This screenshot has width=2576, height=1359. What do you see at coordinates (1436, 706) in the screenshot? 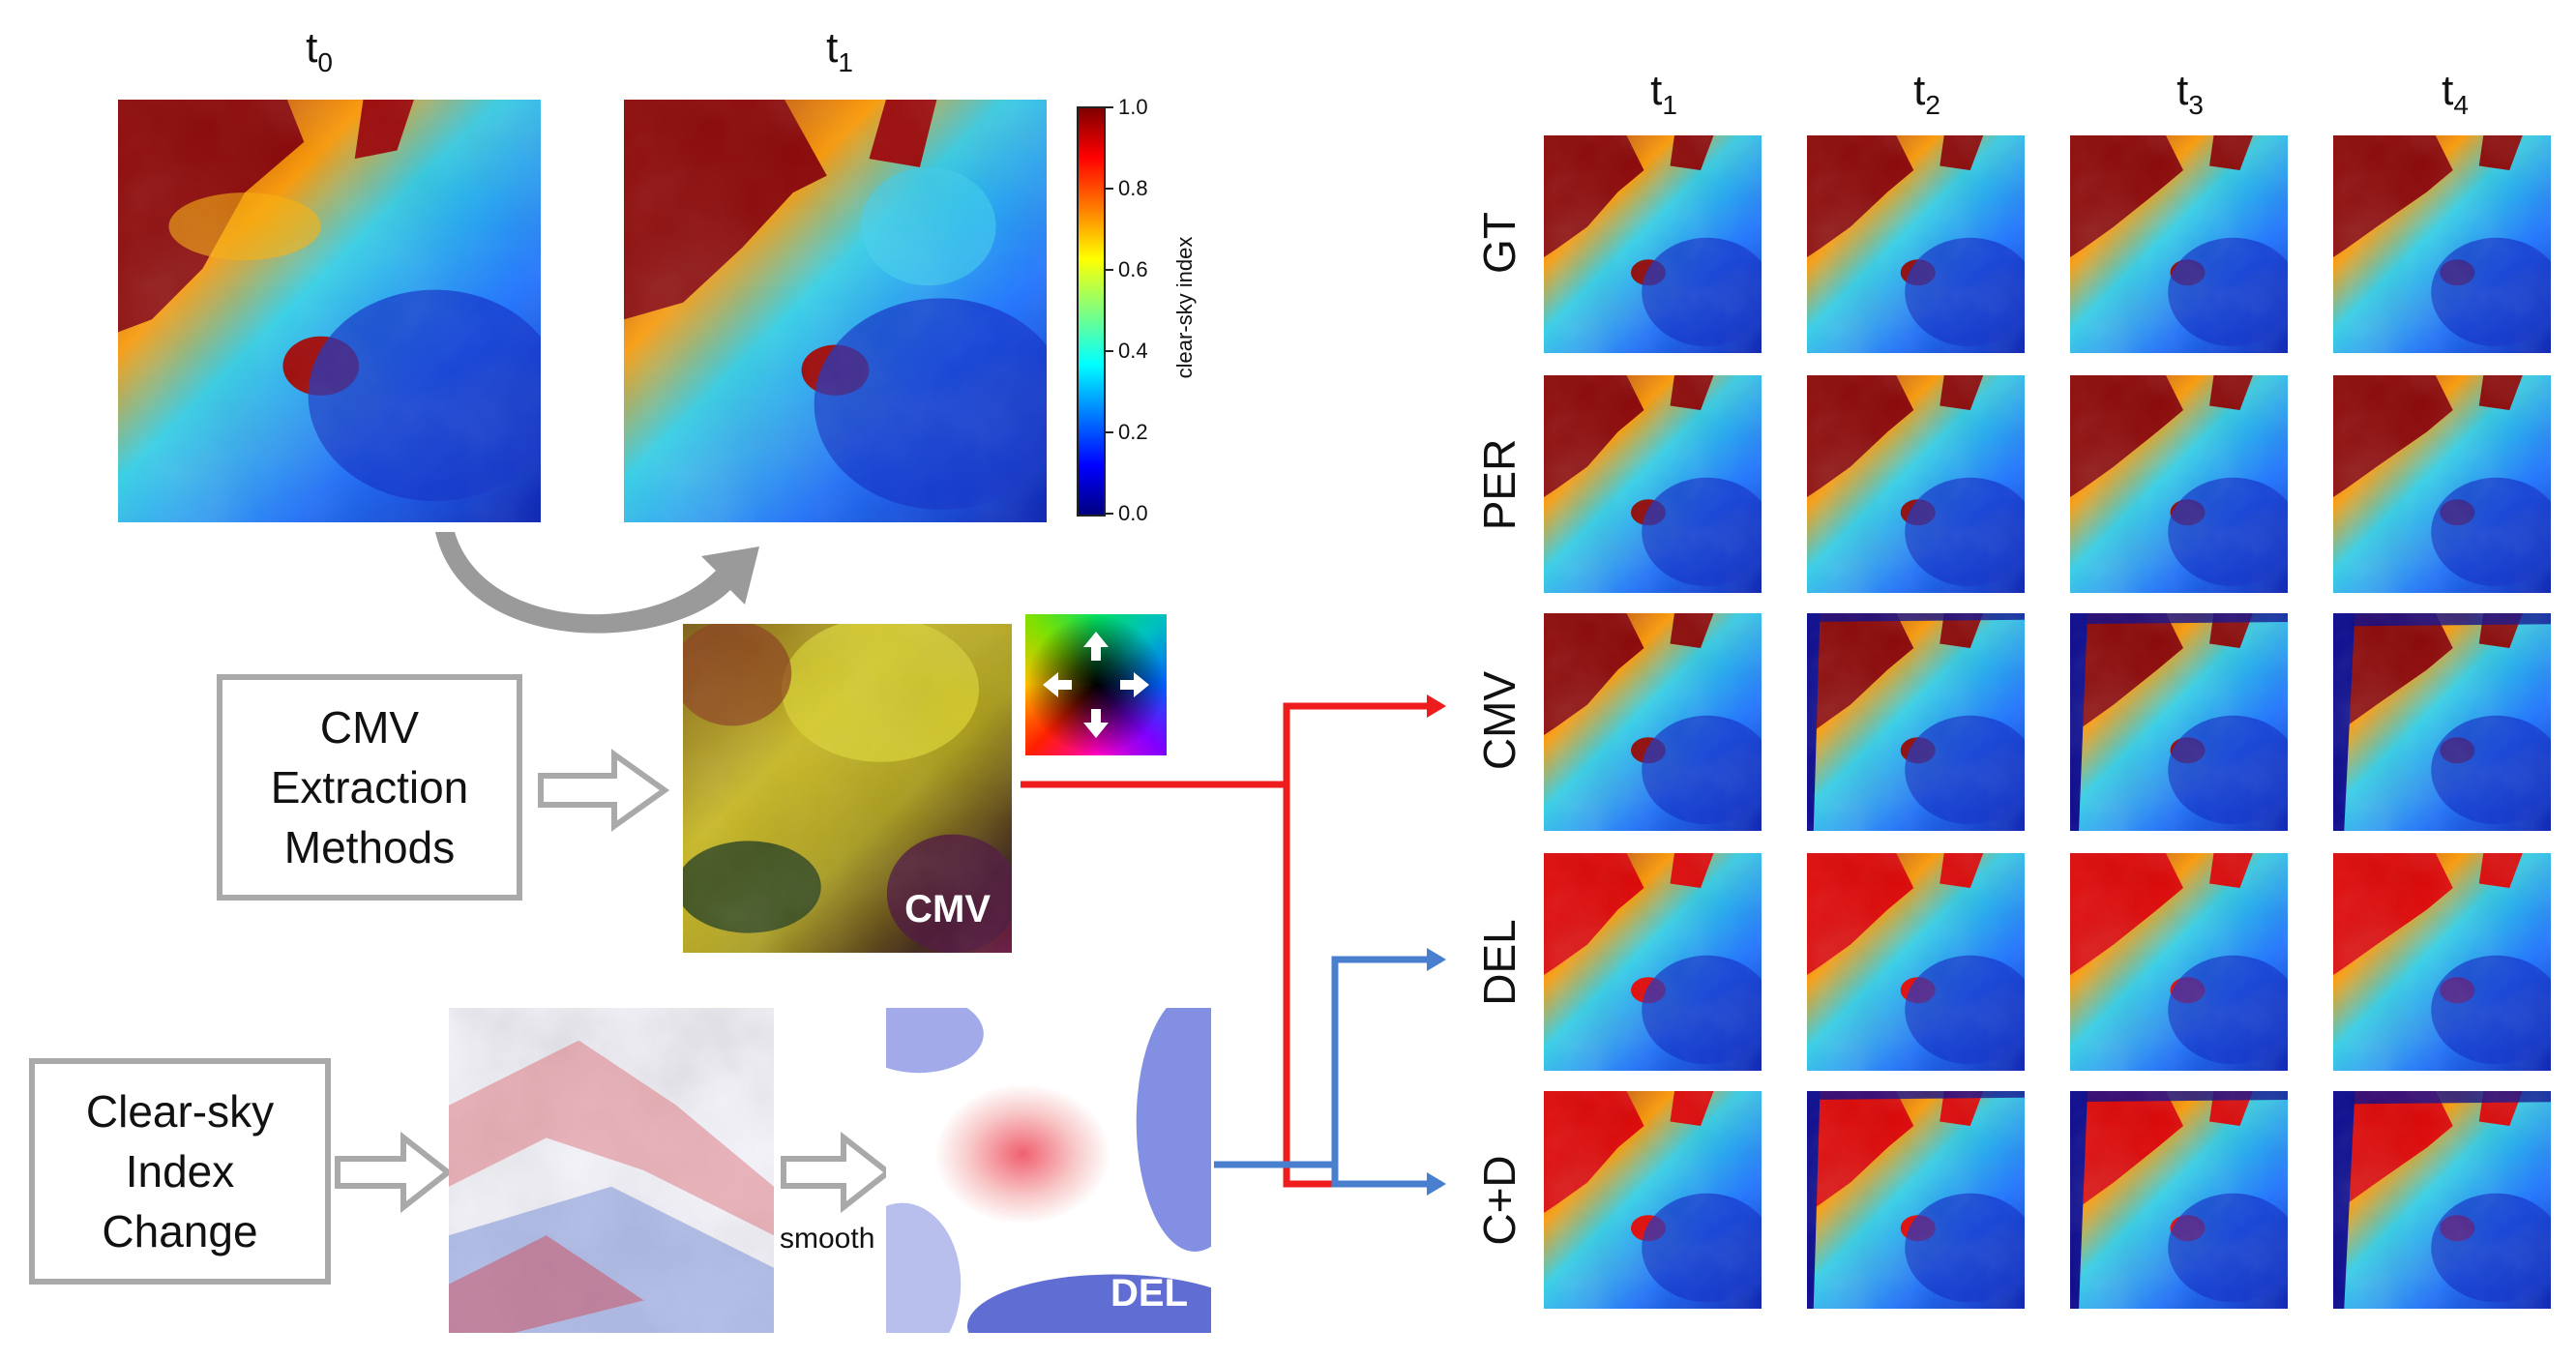
I see `cmv-arrowhead` at bounding box center [1436, 706].